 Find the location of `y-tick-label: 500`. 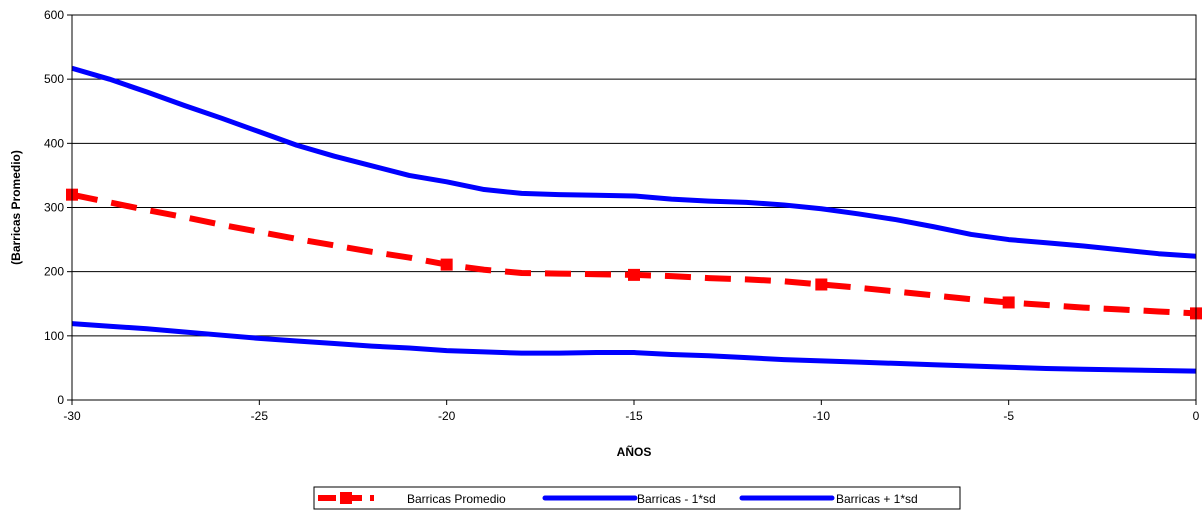

y-tick-label: 500 is located at coordinates (54, 79).